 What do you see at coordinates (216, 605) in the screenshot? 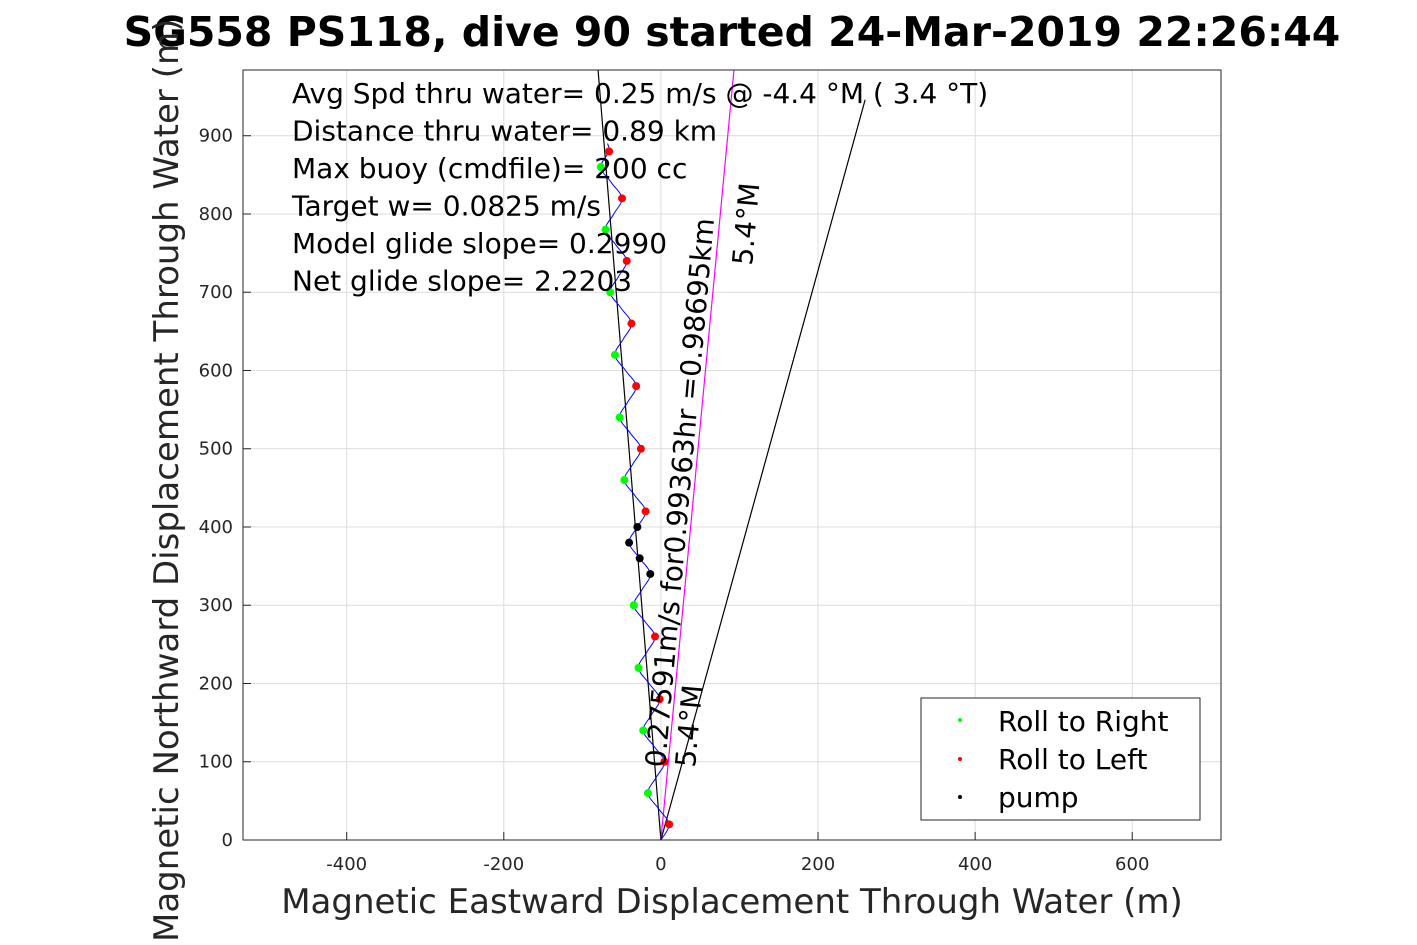
I see `y-tick-label: 300` at bounding box center [216, 605].